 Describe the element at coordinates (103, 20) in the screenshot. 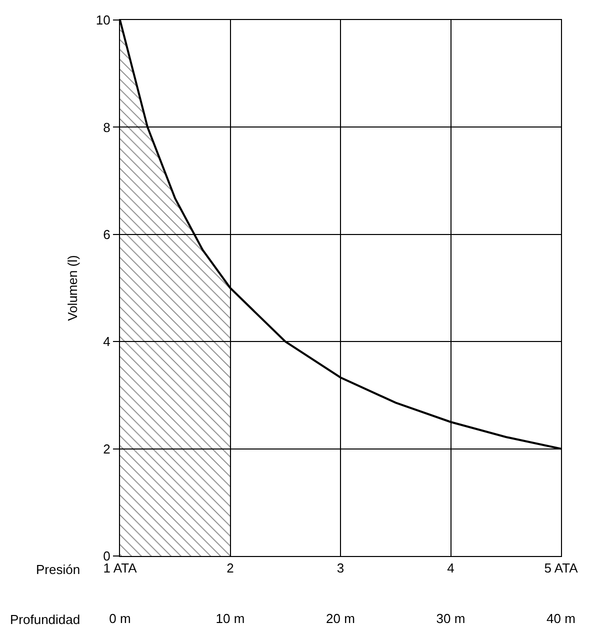

I see `y-tick-label: 10` at that location.